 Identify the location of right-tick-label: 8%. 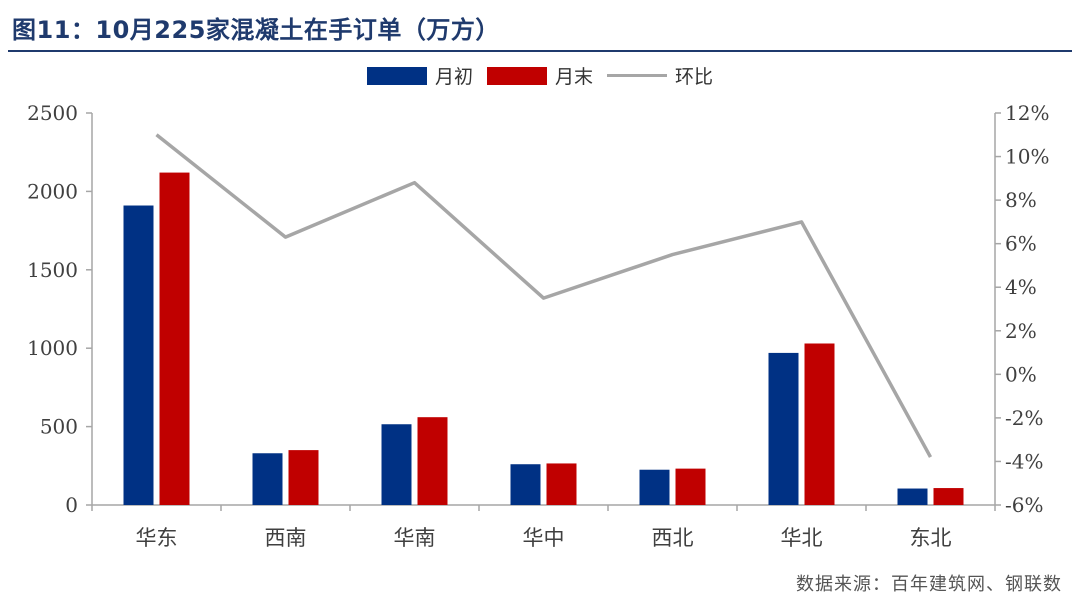
(1021, 200).